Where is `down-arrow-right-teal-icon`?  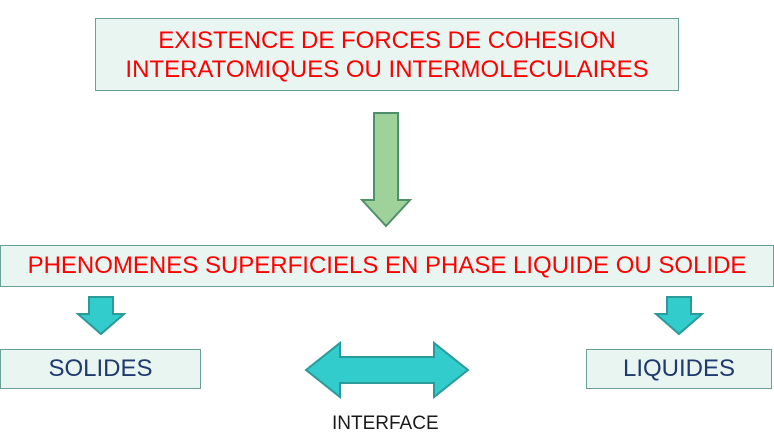
down-arrow-right-teal-icon is located at coordinates (679, 316).